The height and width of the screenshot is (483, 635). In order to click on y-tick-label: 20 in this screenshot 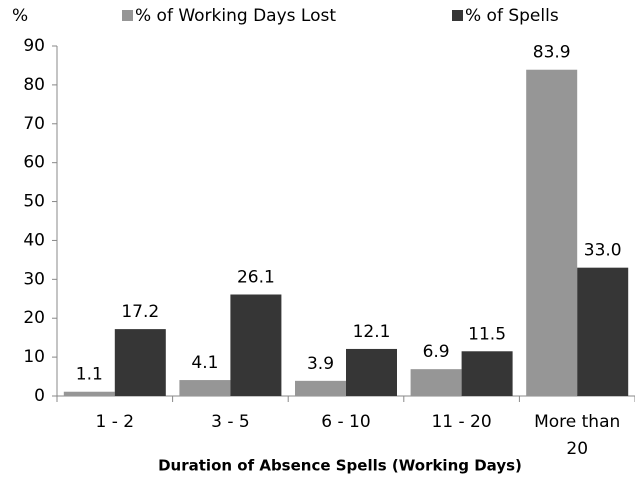, I will do `click(34, 318)`.